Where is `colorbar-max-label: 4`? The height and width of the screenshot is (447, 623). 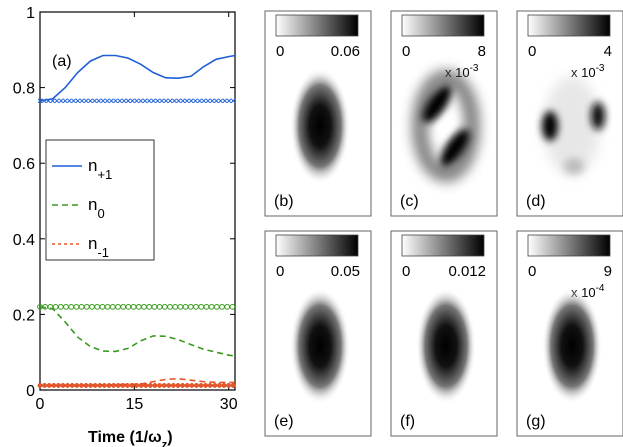 colorbar-max-label: 4 is located at coordinates (608, 51).